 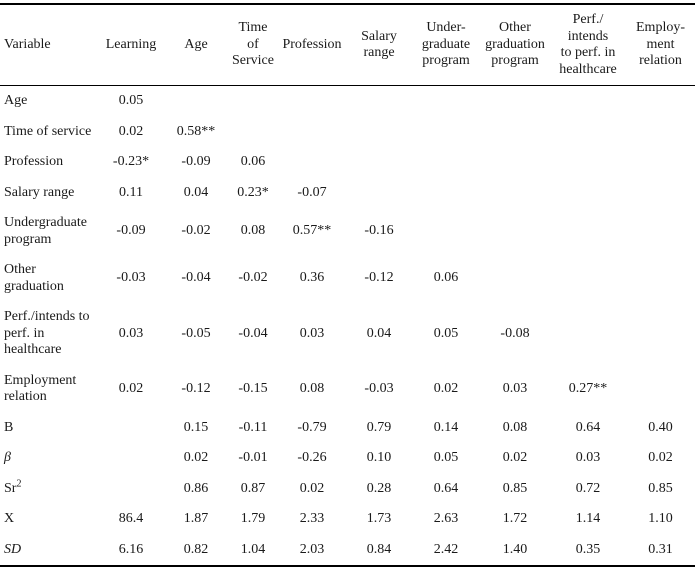 I want to click on row-label: Age, so click(x=16, y=101).